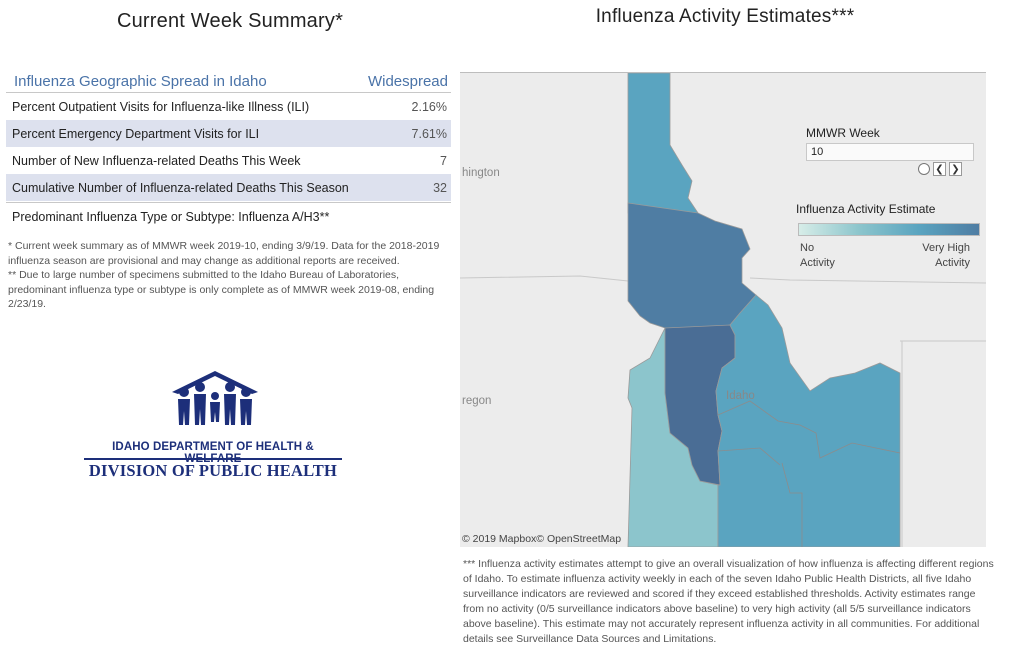 The image size is (1011, 667). Describe the element at coordinates (939, 169) in the screenshot. I see `prev-week-button: ❮` at that location.